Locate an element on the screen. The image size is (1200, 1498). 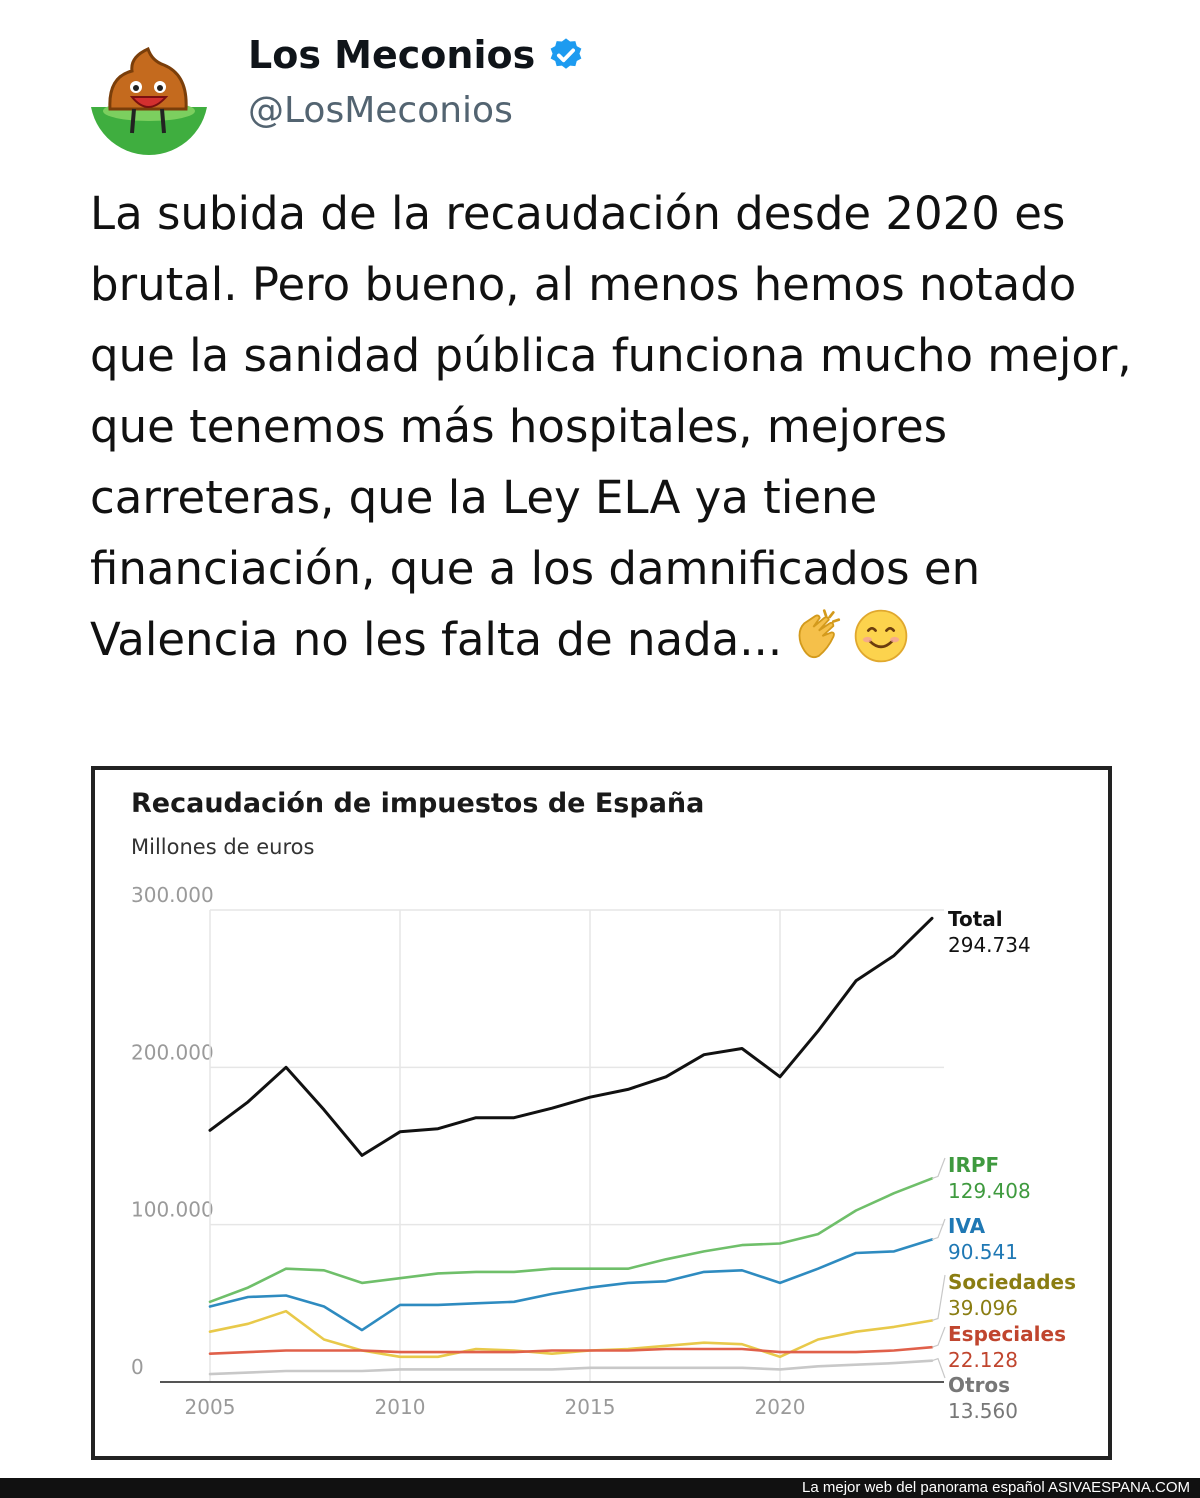
leader-line-sociedades is located at coordinates (938, 1298).